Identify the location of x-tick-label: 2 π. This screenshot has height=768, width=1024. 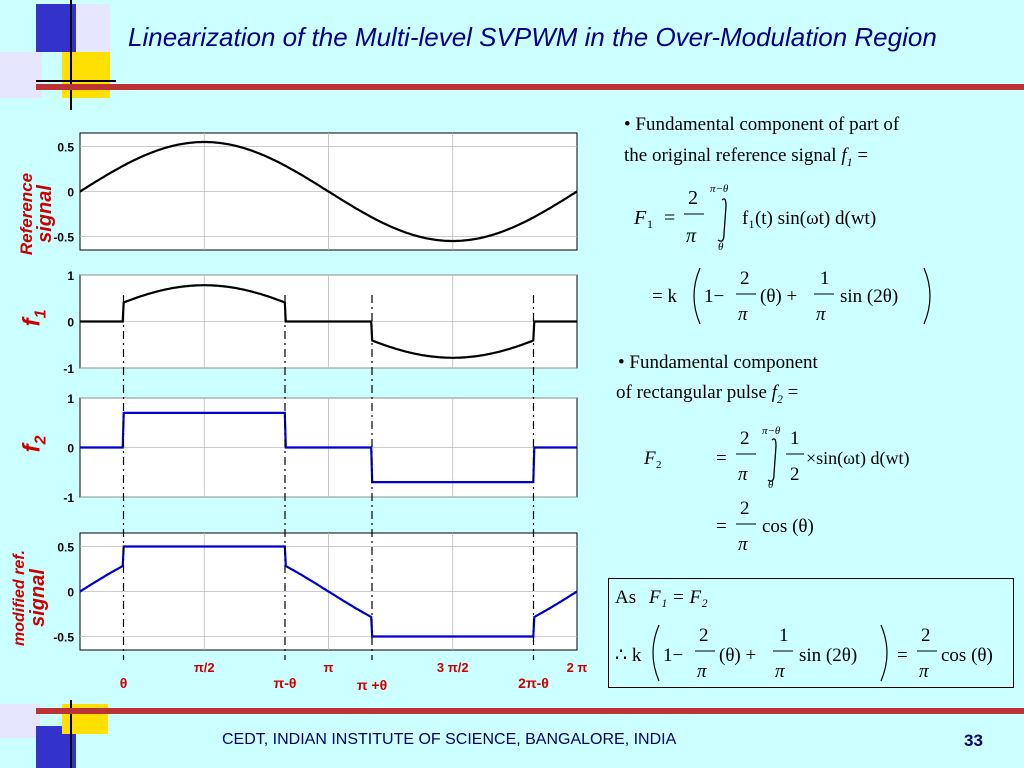
(577, 667).